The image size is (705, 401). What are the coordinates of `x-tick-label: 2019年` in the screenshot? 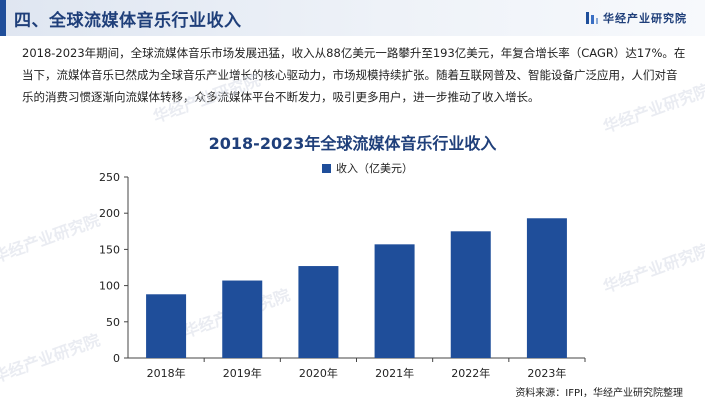 It's located at (242, 373).